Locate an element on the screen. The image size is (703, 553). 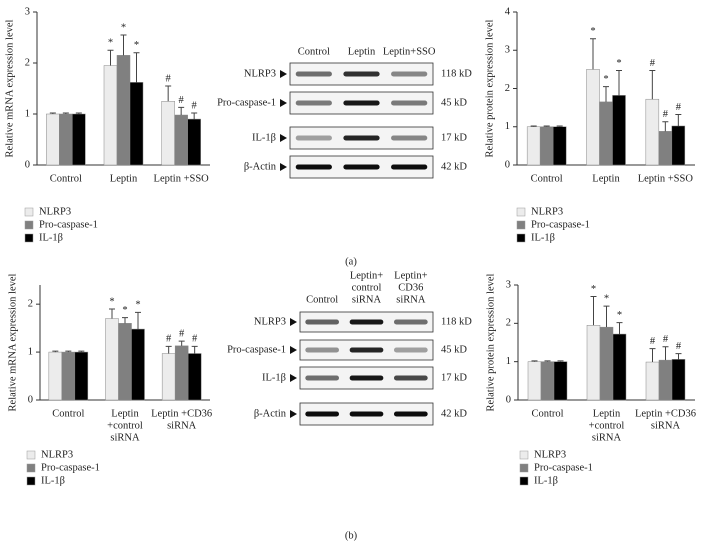
y-tick-label: 3 is located at coordinates (508, 284).